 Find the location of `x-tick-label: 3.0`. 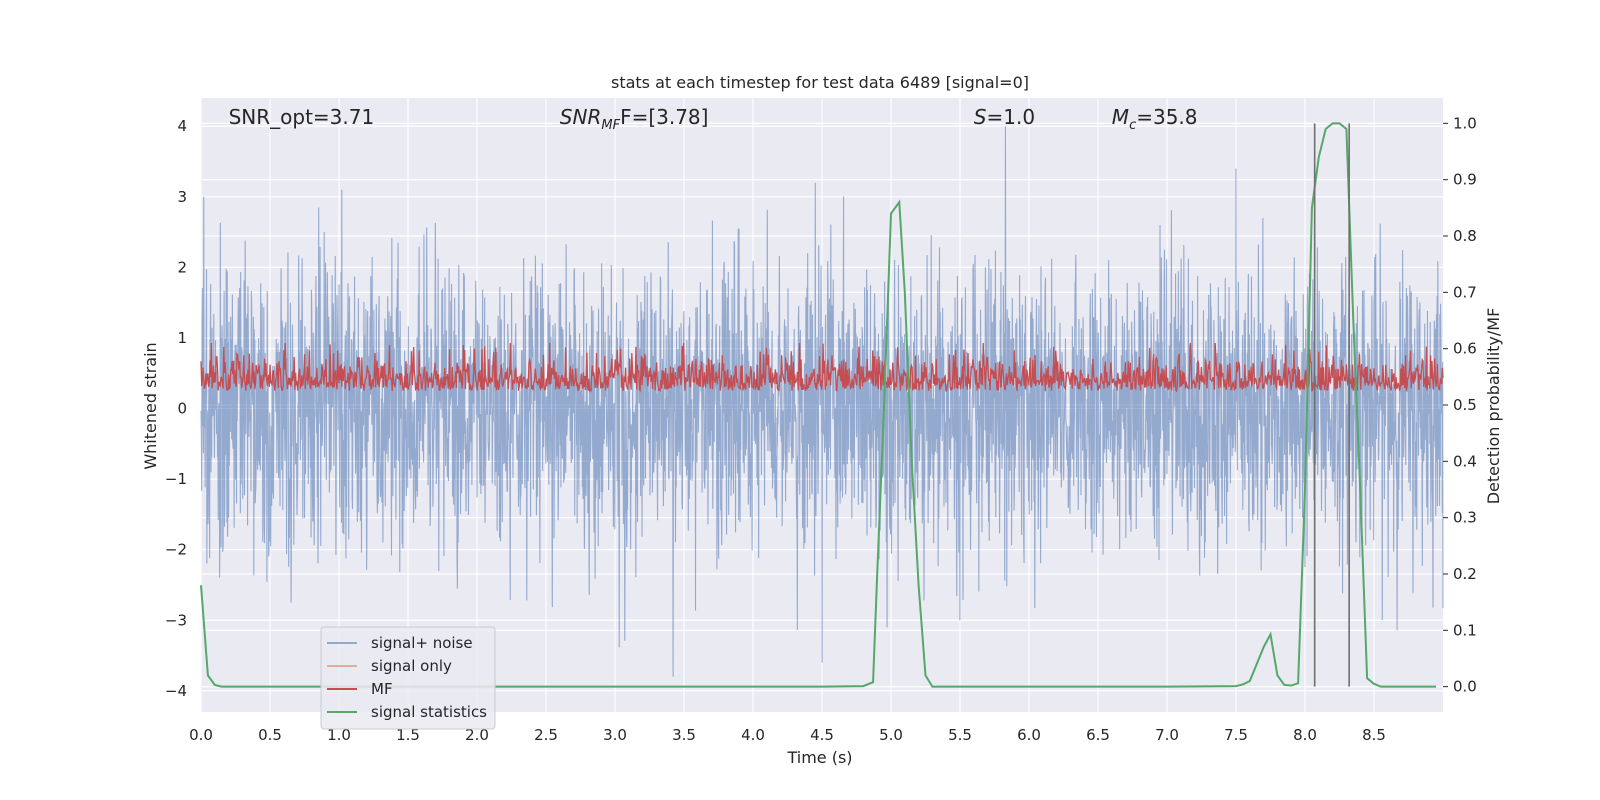

x-tick-label: 3.0 is located at coordinates (615, 735).